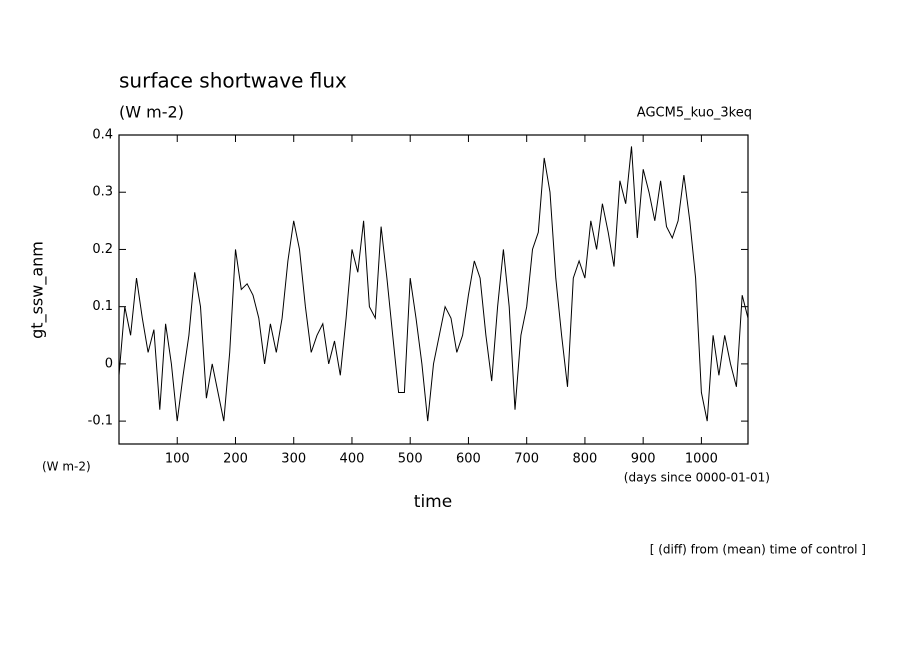 This screenshot has height=654, width=904. What do you see at coordinates (410, 459) in the screenshot?
I see `x-tick-label: 500` at bounding box center [410, 459].